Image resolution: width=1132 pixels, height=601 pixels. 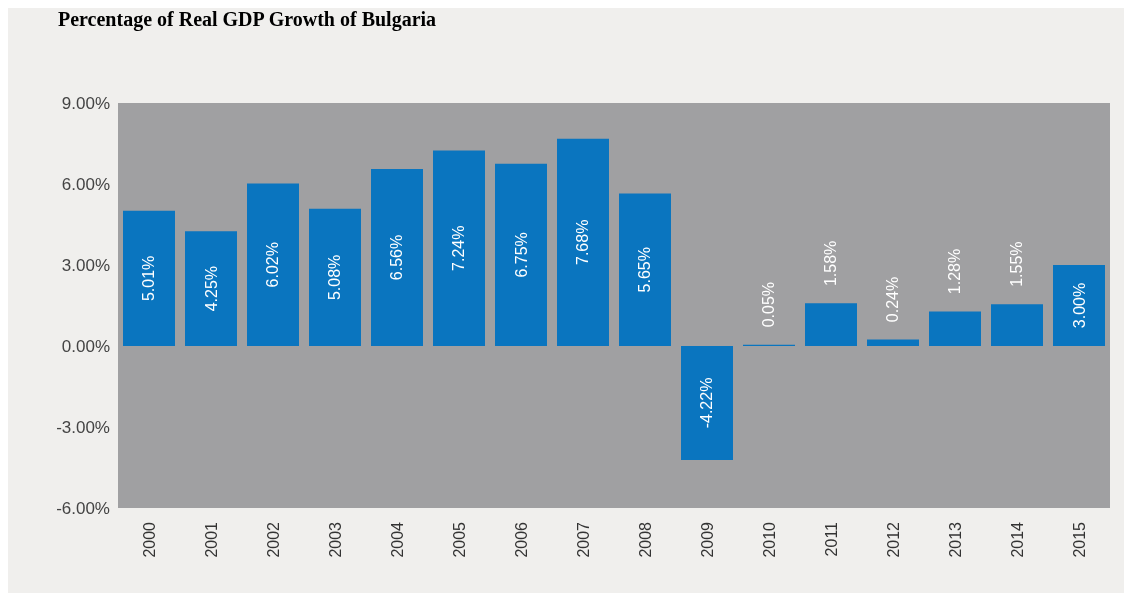 What do you see at coordinates (85, 266) in the screenshot?
I see `y-tick-label: 3.00%` at bounding box center [85, 266].